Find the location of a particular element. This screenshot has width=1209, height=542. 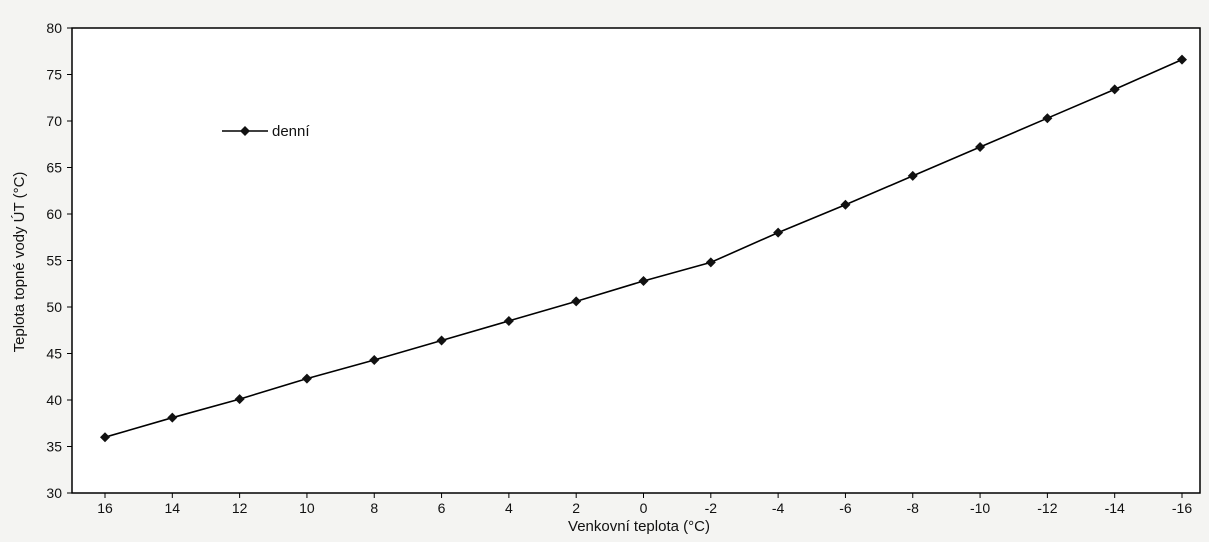

x-tick-label: -4 is located at coordinates (778, 508).